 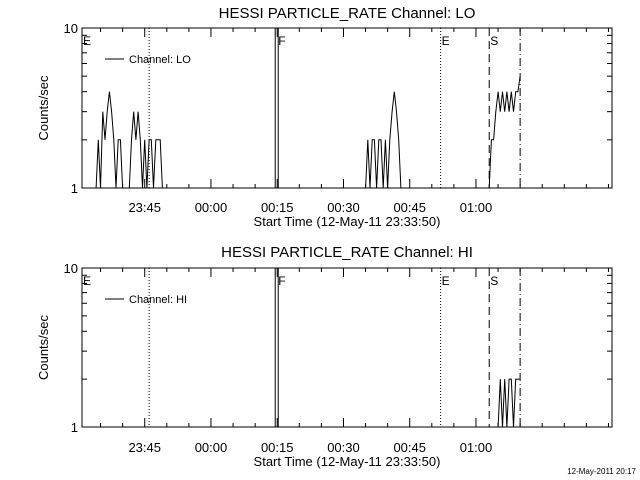 I want to click on timestamp-label: 12-May-2011 20:17, so click(x=601, y=471).